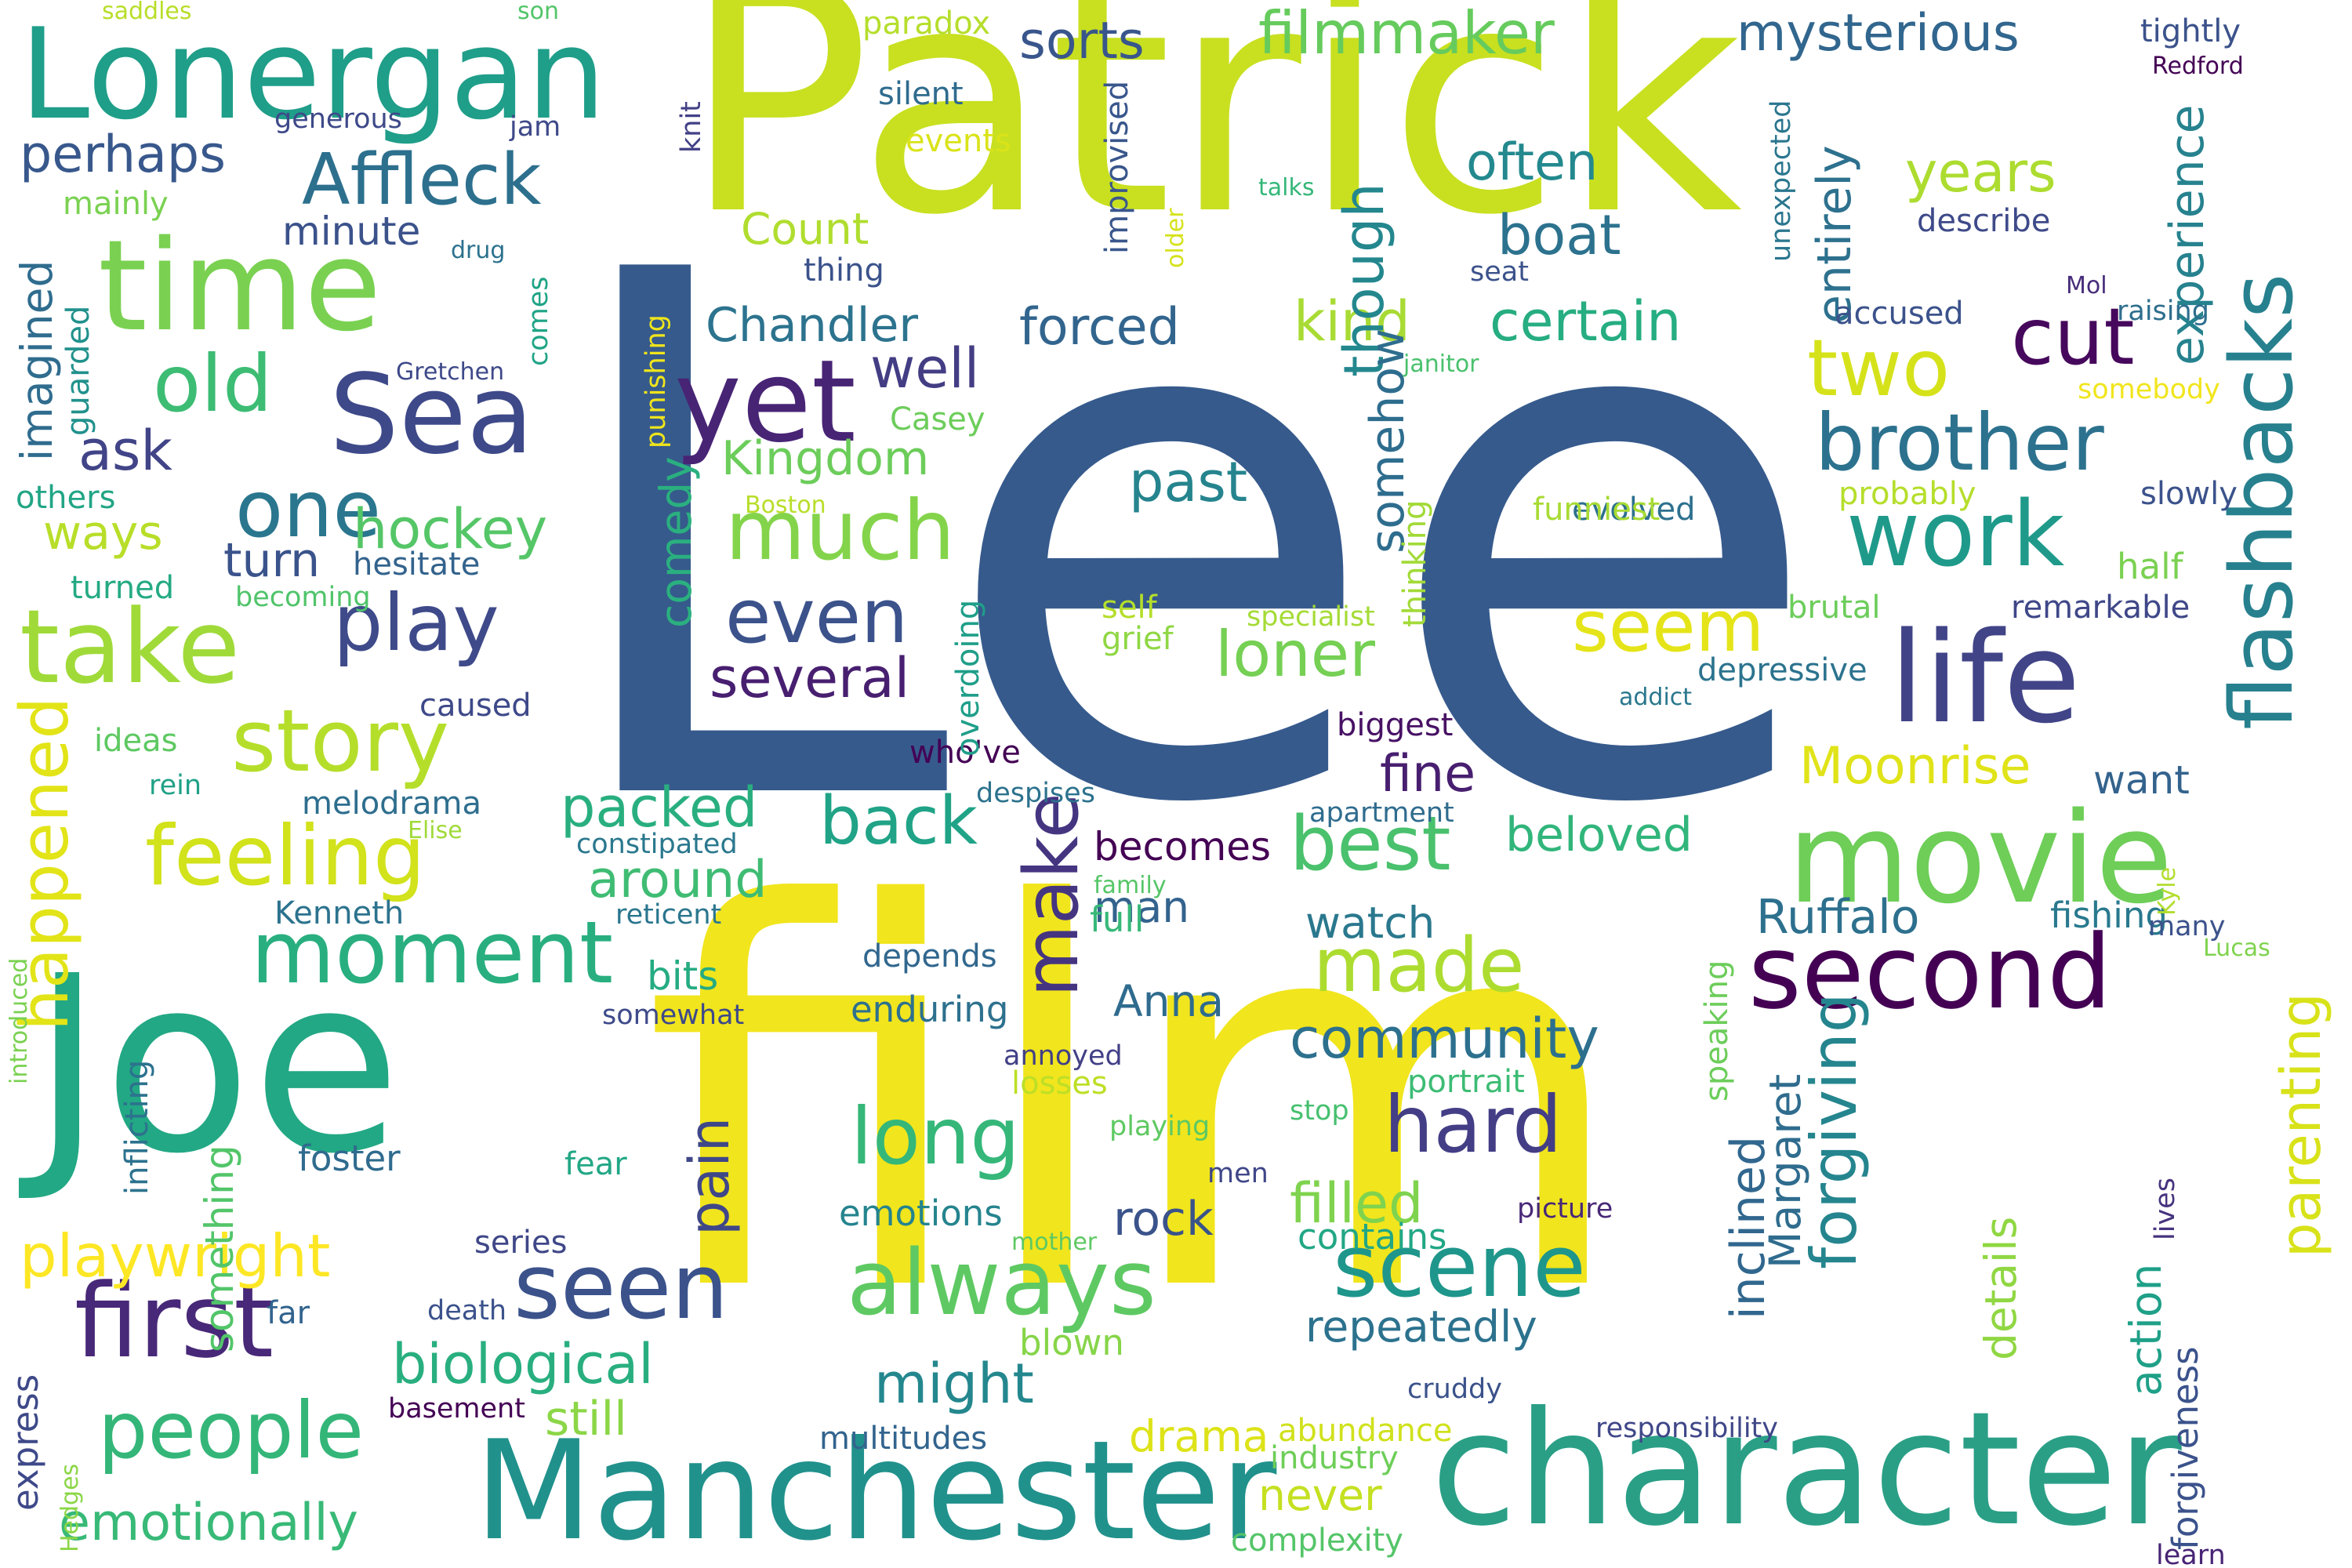 This screenshot has height=1568, width=2352. Describe the element at coordinates (2149, 389) in the screenshot. I see `cloud-word: somebody` at that location.